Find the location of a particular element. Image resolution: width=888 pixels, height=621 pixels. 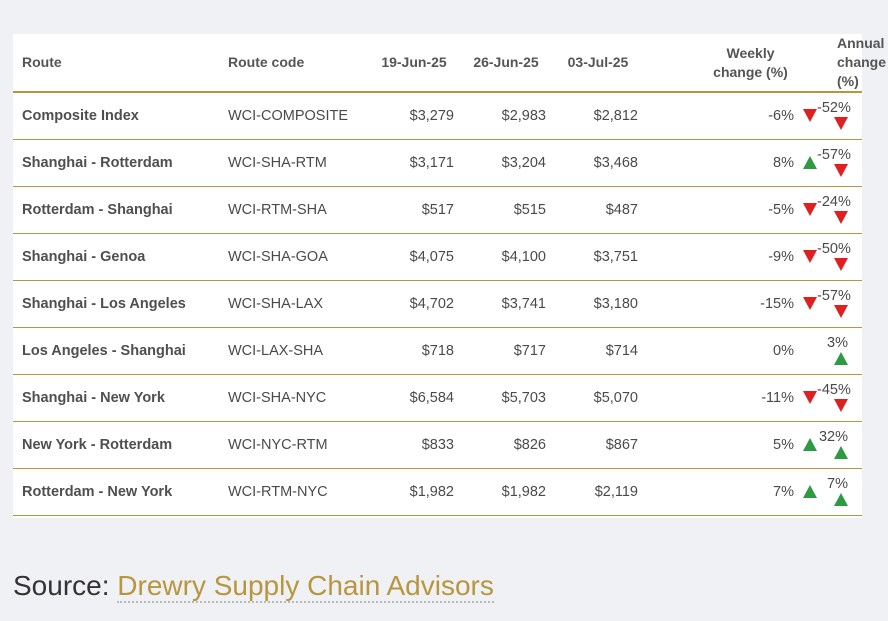

annual-change-cell-value: -45% is located at coordinates (834, 390).